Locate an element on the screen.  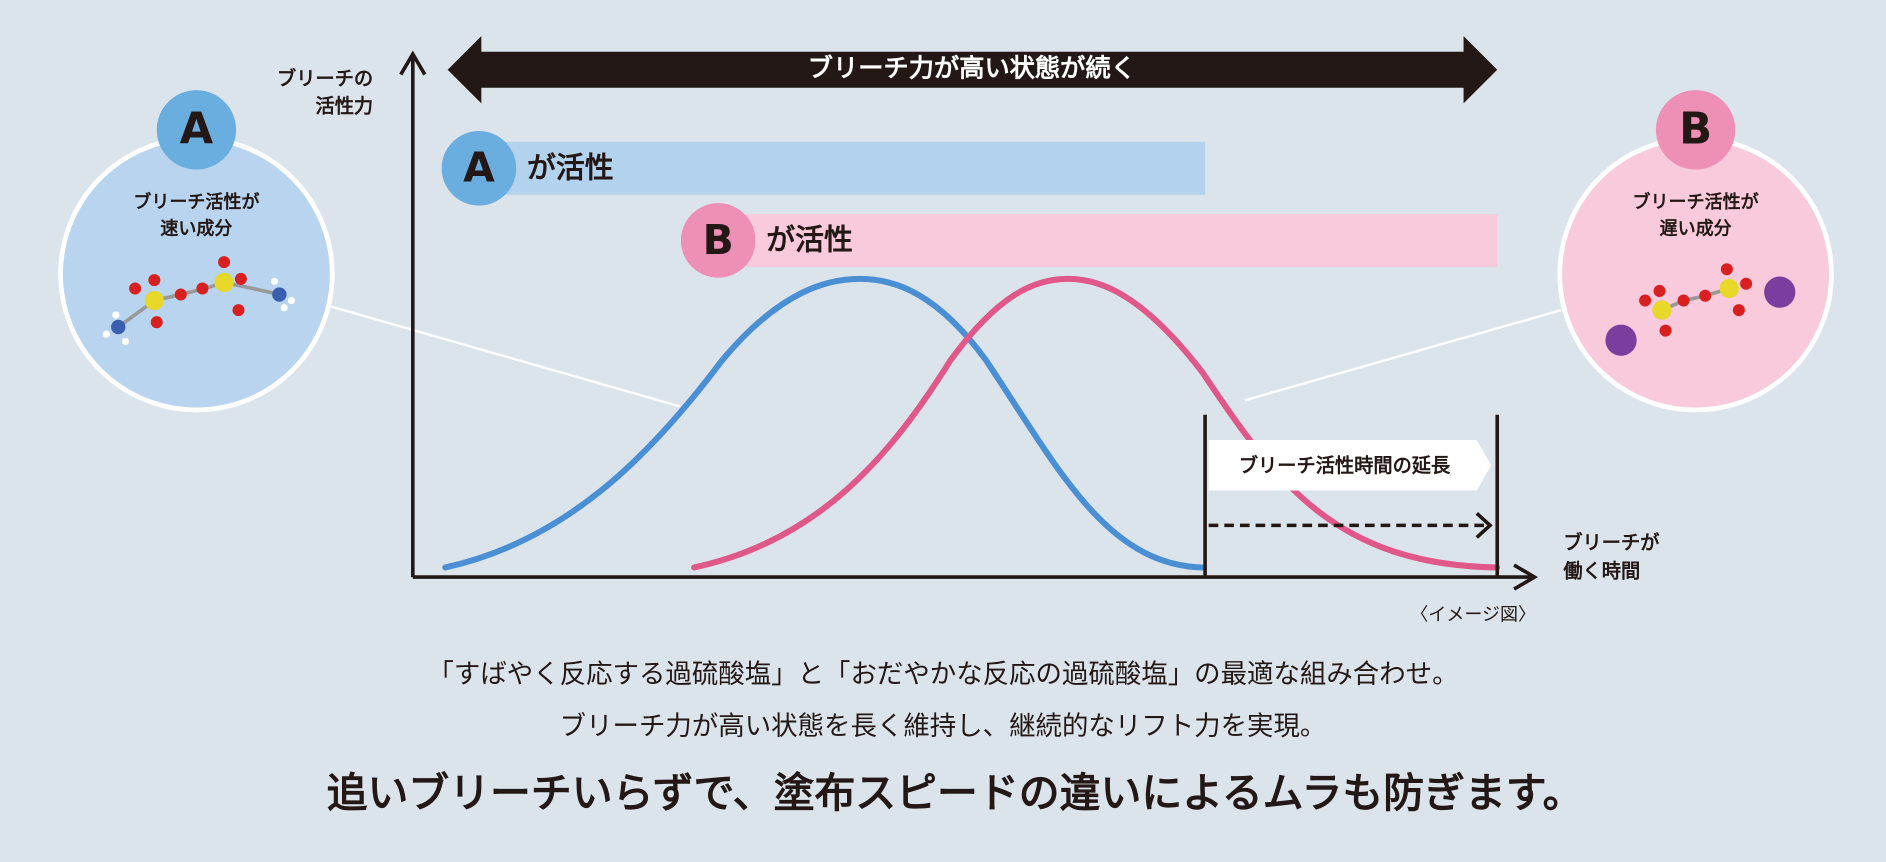
y-axis-label: ブリーチの is located at coordinates (325, 78).